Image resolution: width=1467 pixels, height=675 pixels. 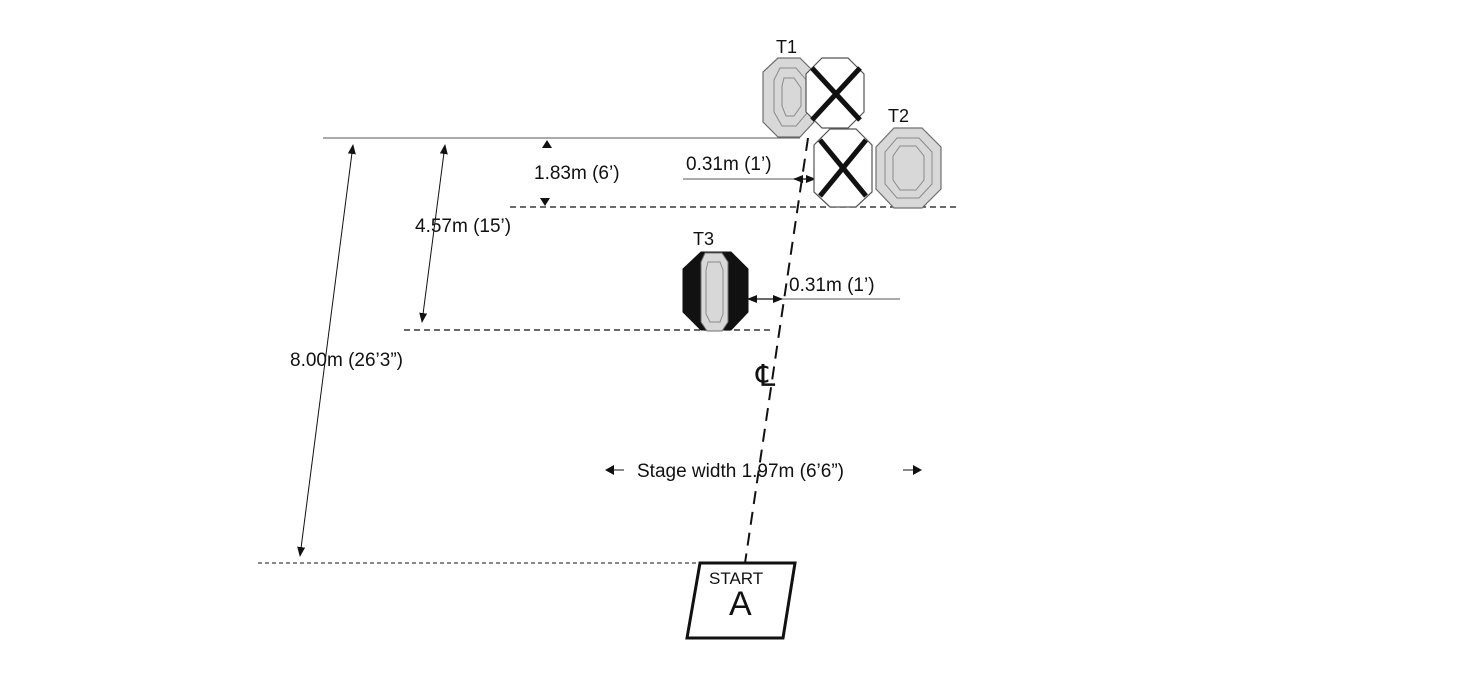 What do you see at coordinates (463, 226) in the screenshot?
I see `dimension-label-4-57: 4.57m (15’)` at bounding box center [463, 226].